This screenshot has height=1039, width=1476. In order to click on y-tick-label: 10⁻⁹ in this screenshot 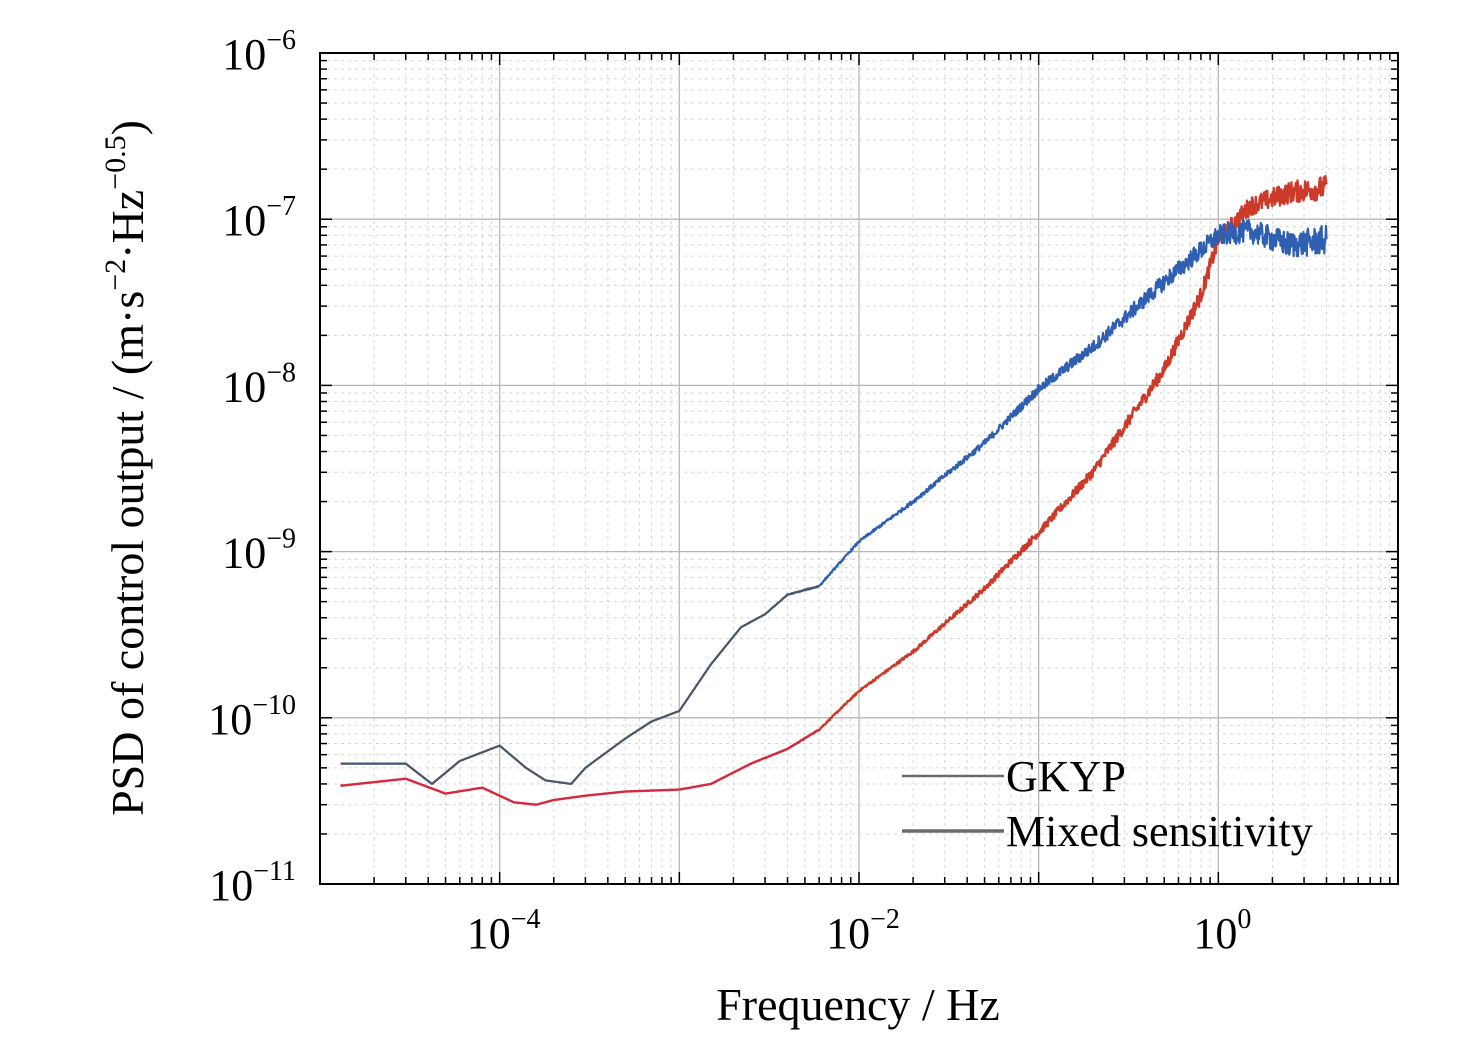, I will do `click(259, 551)`.